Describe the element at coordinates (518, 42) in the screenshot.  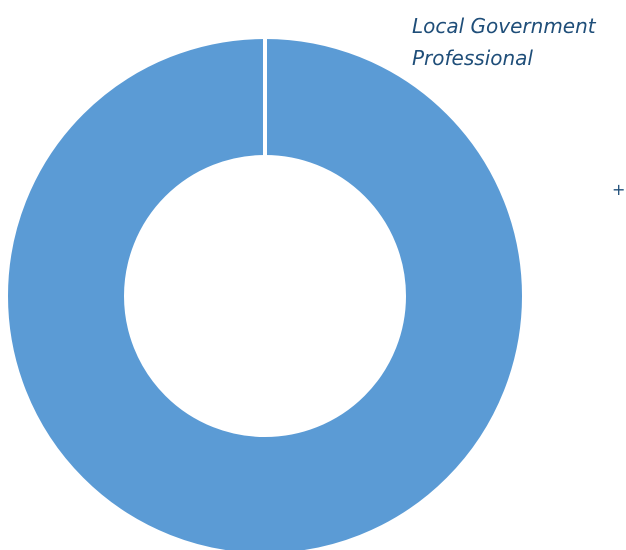
I see `slice-data-label: Local Government Professional` at that location.